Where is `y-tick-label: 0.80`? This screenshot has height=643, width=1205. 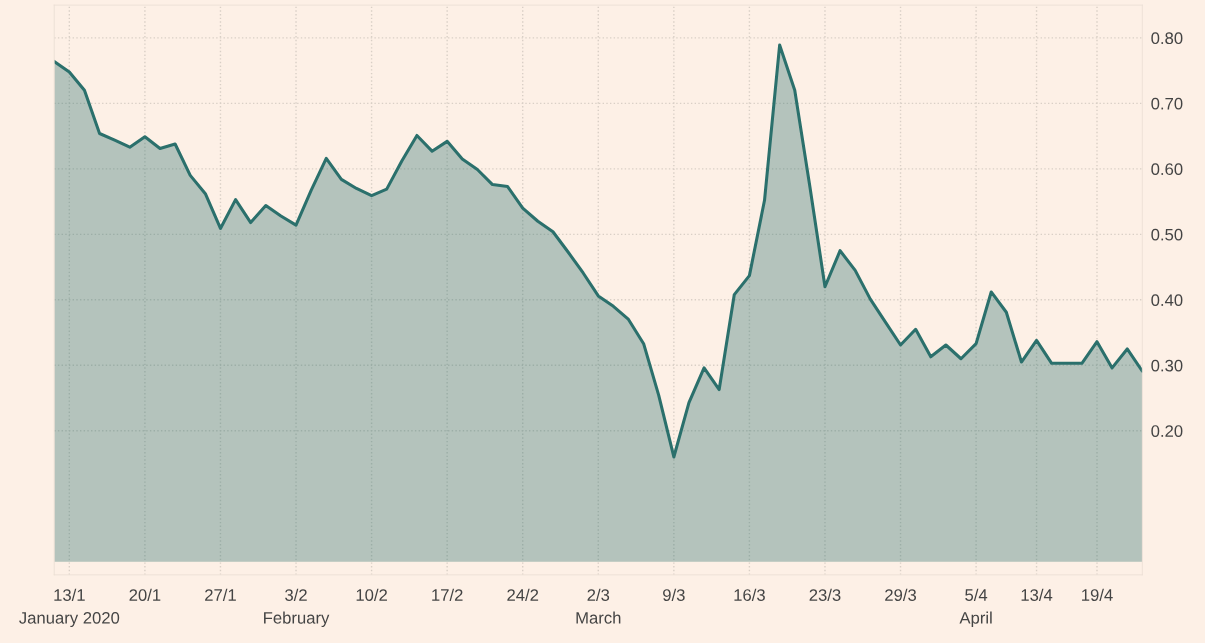 y-tick-label: 0.80 is located at coordinates (1167, 38).